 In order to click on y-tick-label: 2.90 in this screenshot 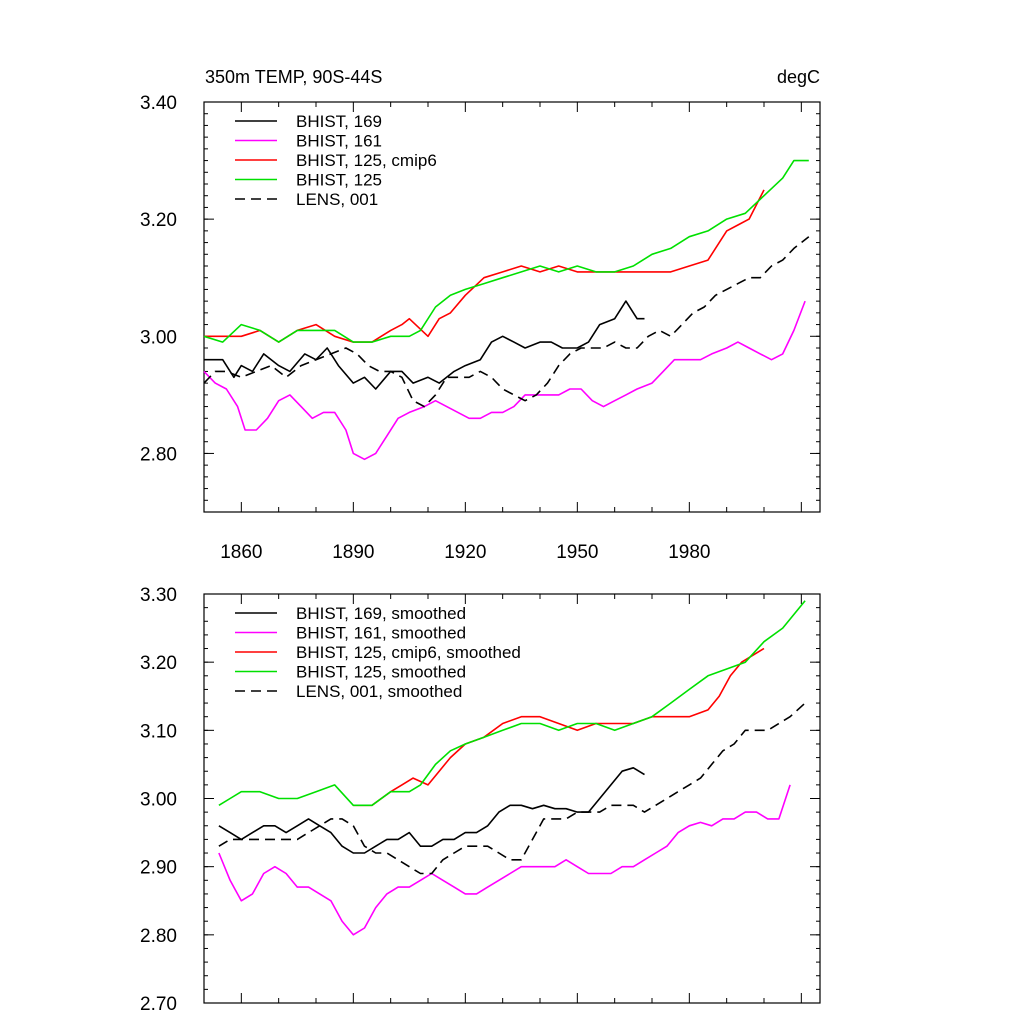, I will do `click(158, 868)`.